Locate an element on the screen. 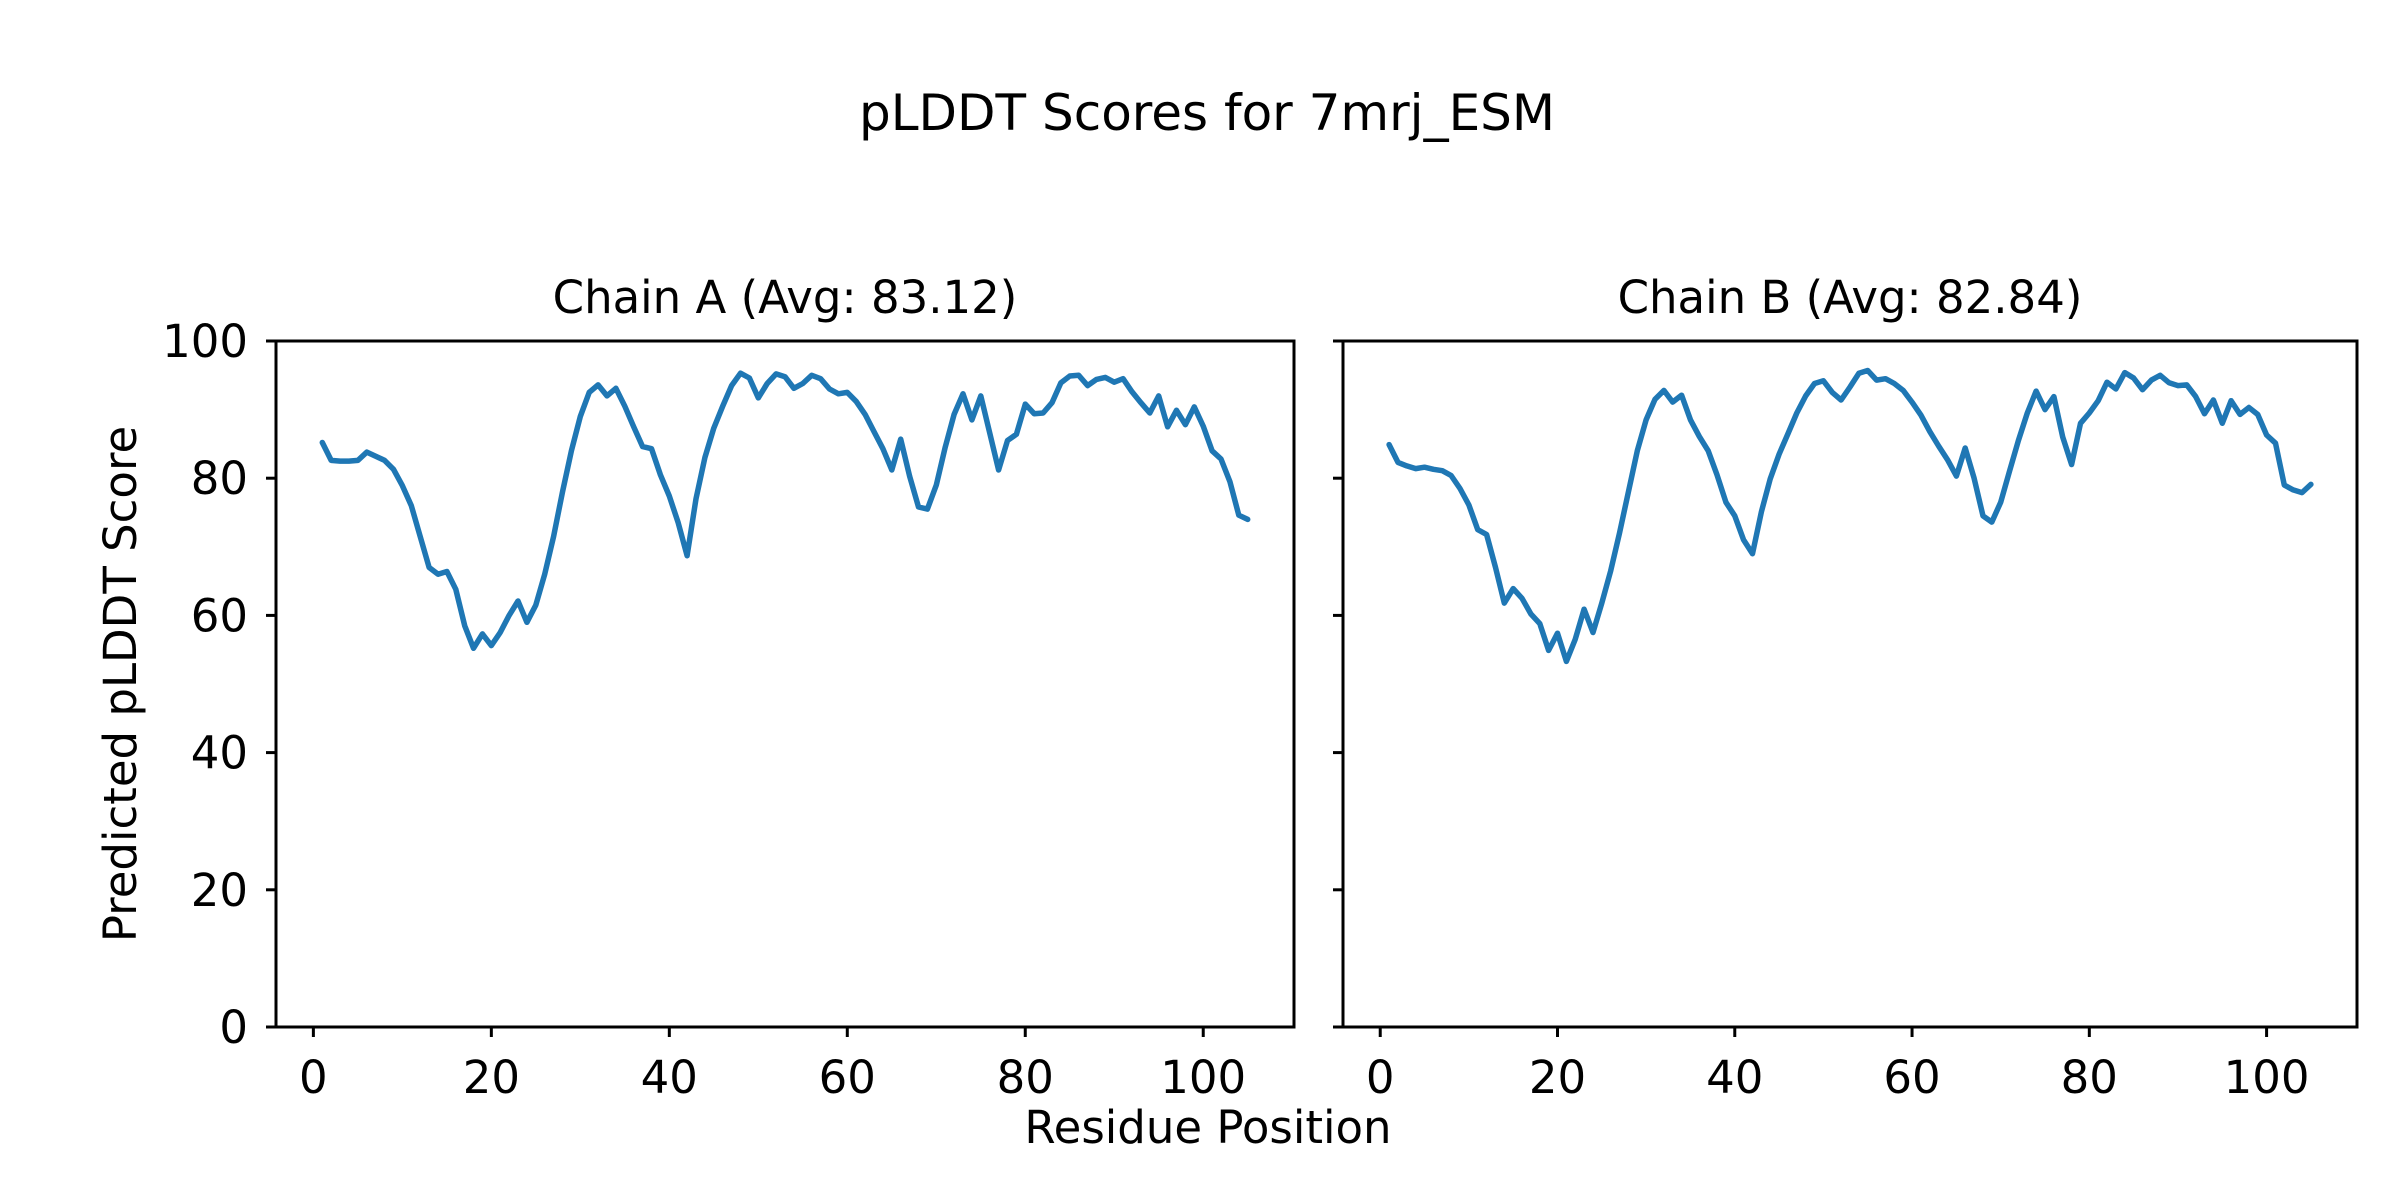 The width and height of the screenshot is (2400, 1200). chain-b-x-tick-label: 0 is located at coordinates (1380, 1077).